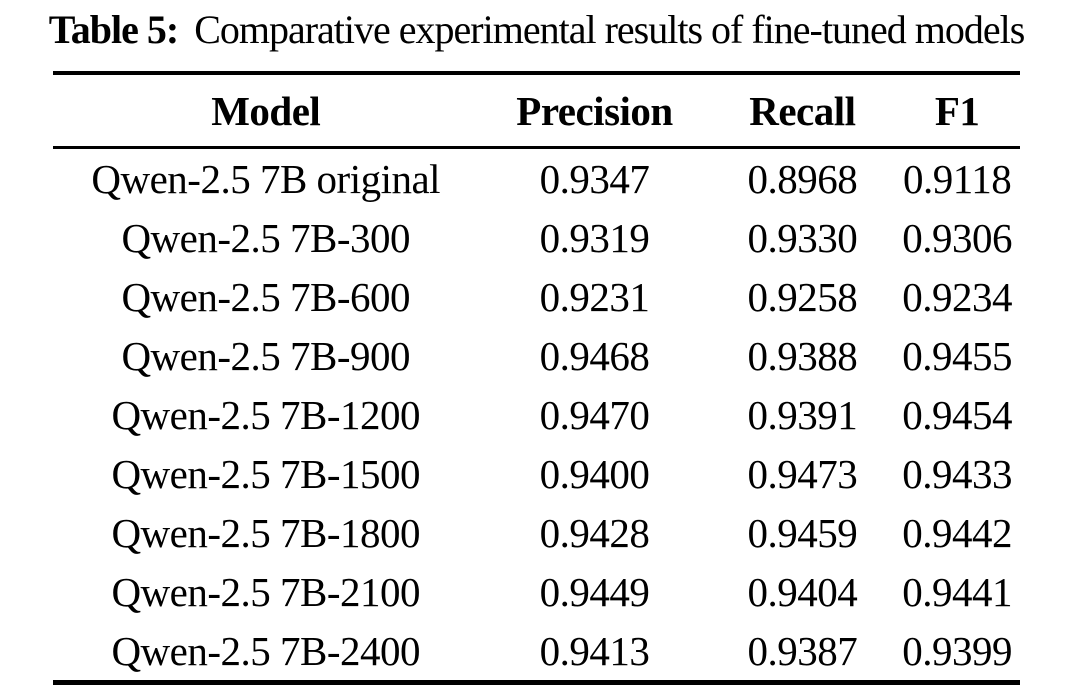 The height and width of the screenshot is (689, 1073). What do you see at coordinates (957, 473) in the screenshot?
I see `metric-cell: 0.9433` at bounding box center [957, 473].